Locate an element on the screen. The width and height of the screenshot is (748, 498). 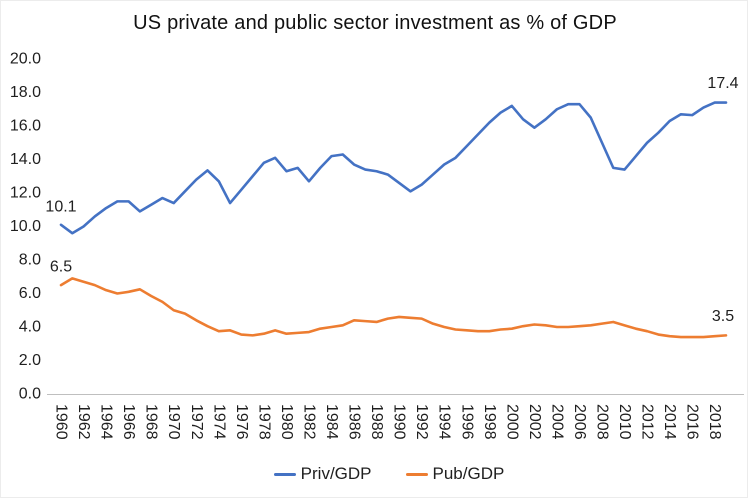
legend-line-swatch-priv is located at coordinates (284, 474).